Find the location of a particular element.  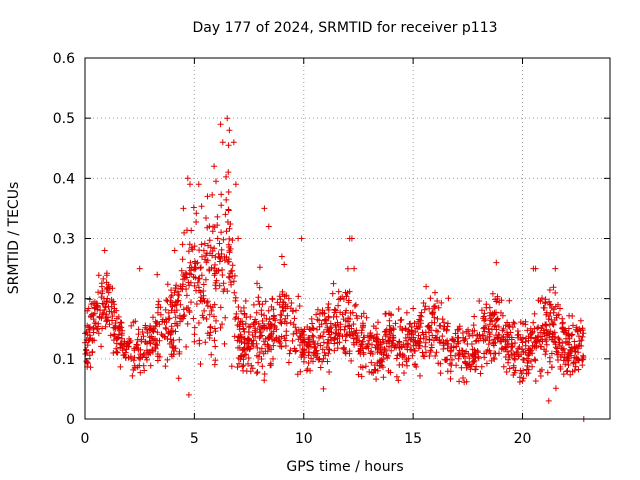

x-axis-label: GPS time / hours is located at coordinates (344, 467).